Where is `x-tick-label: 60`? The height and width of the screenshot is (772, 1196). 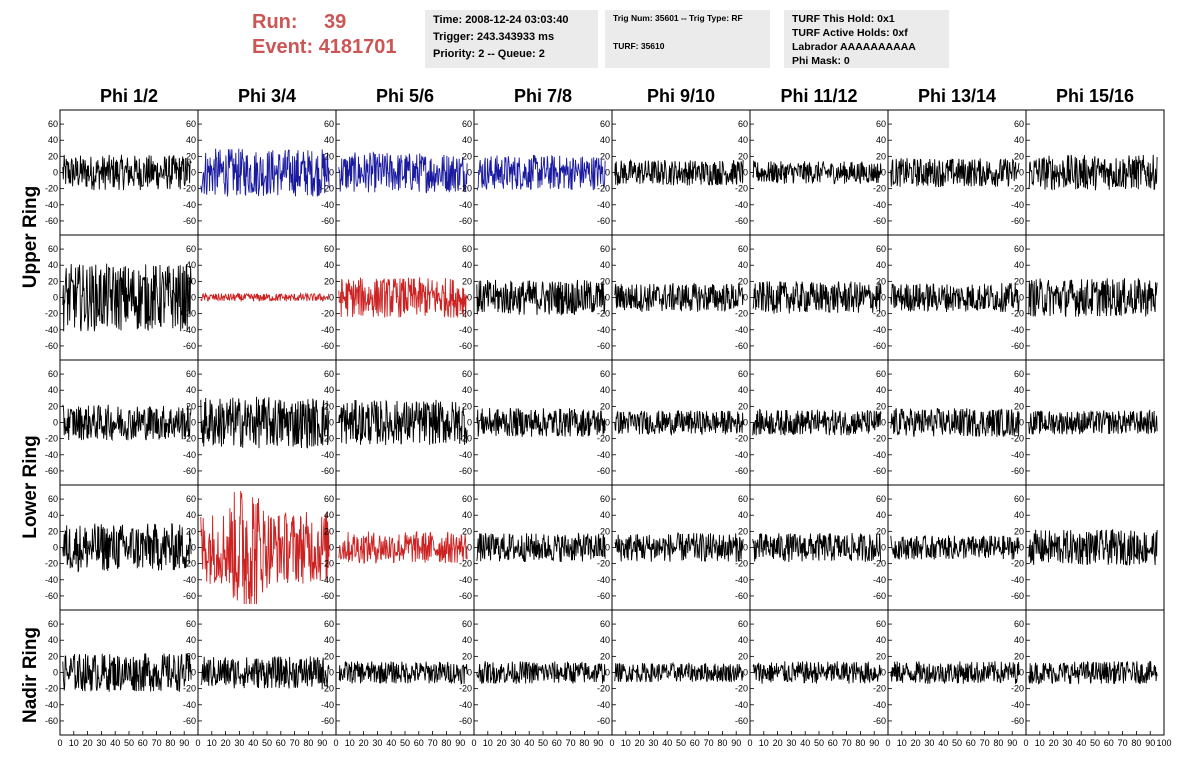
x-tick-label: 60 is located at coordinates (971, 743).